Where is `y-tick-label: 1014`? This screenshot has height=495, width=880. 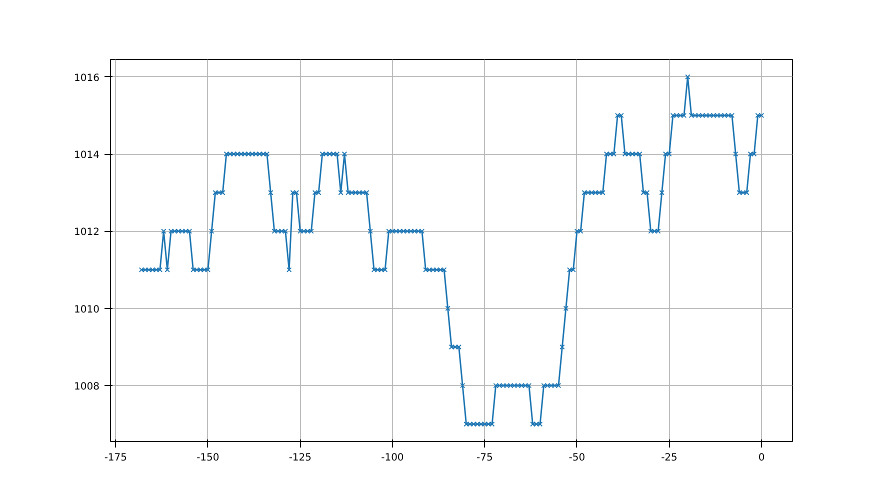
y-tick-label: 1014 is located at coordinates (87, 156).